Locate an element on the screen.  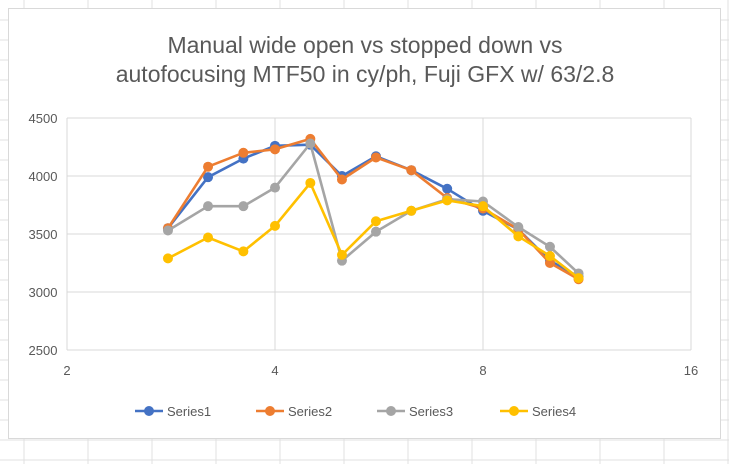
legend-item-3: Series3 is located at coordinates (415, 411).